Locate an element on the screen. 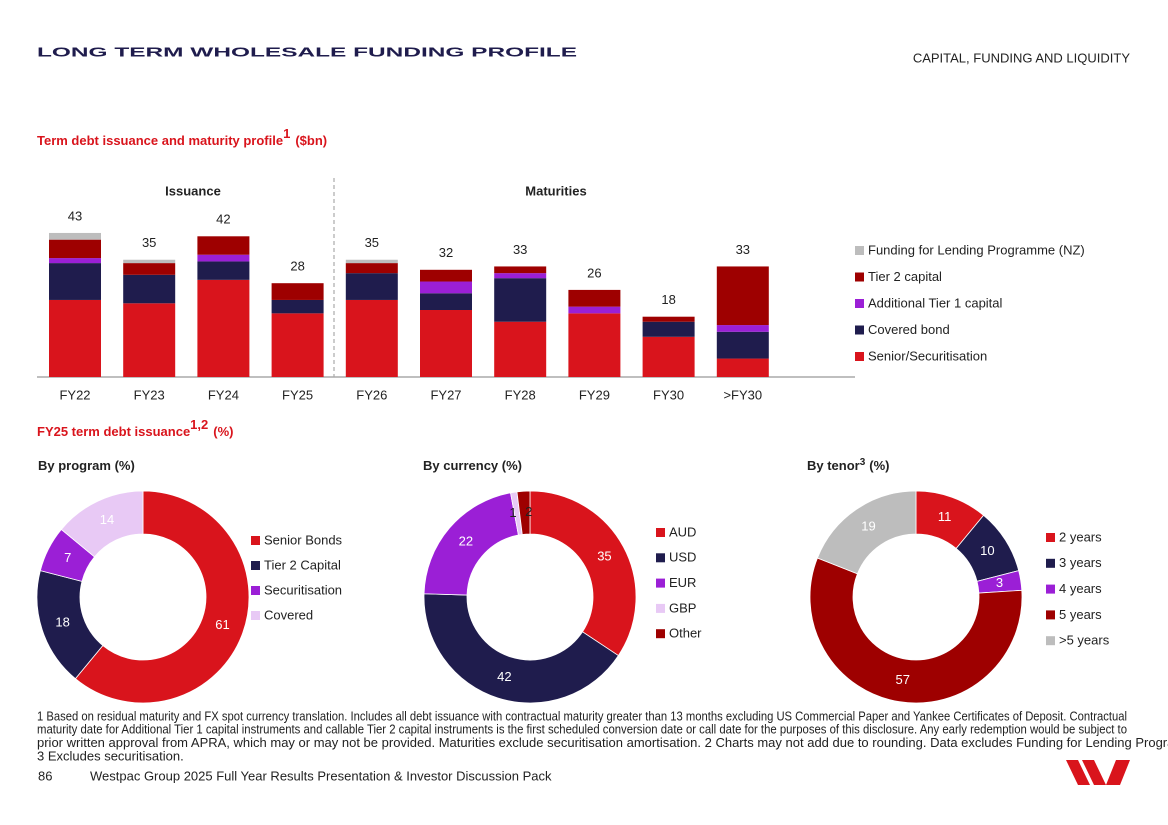 This screenshot has width=1168, height=825. x-tick-label: >FY30 is located at coordinates (742, 394).